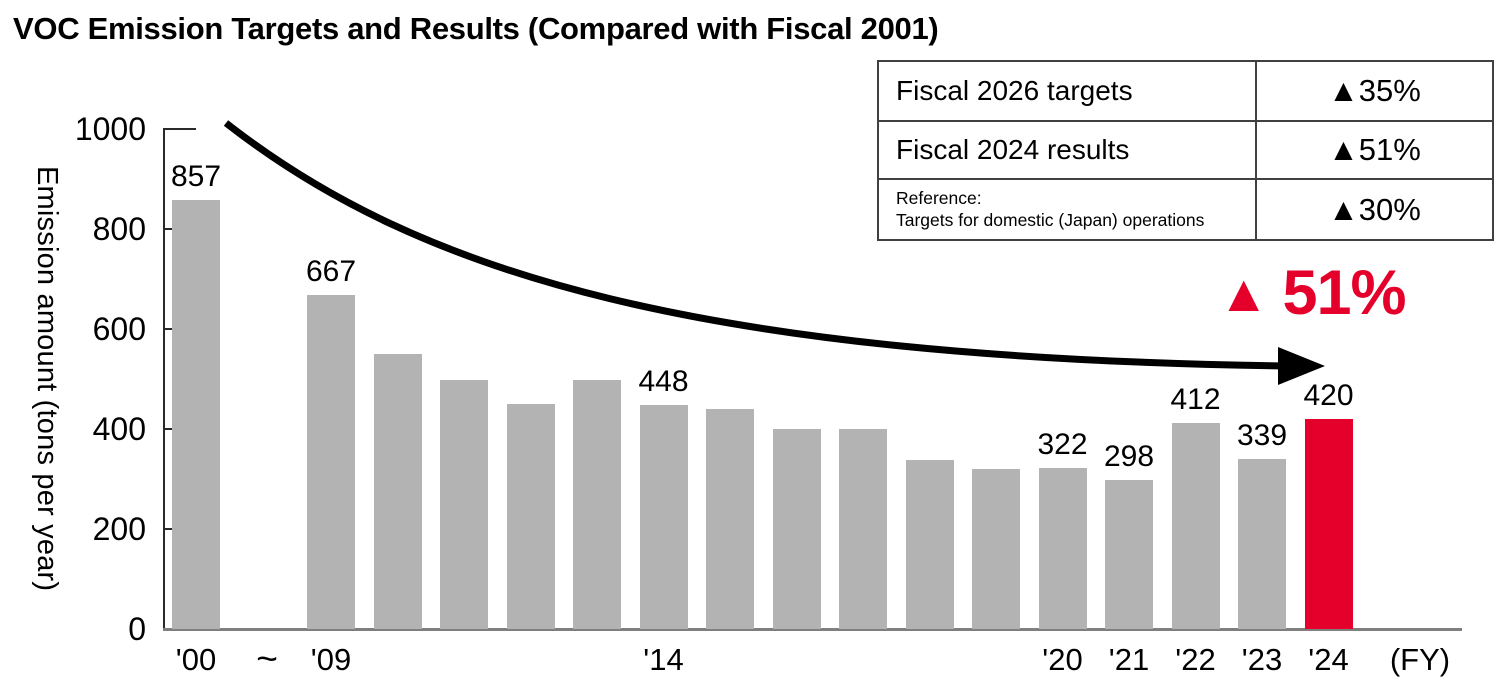 The image size is (1500, 700). Describe the element at coordinates (119, 229) in the screenshot. I see `y-tick-label: 800` at that location.